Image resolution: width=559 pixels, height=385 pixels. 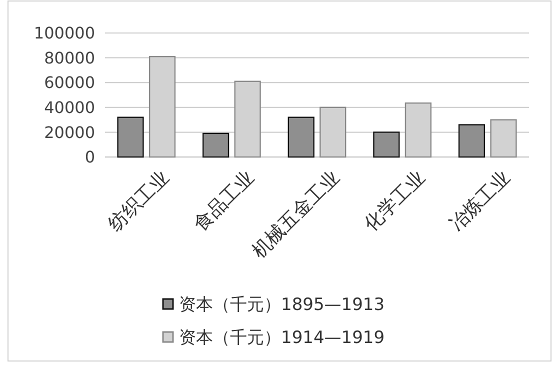 What do you see at coordinates (64, 33) in the screenshot?
I see `y-tick-label: 100000` at bounding box center [64, 33].